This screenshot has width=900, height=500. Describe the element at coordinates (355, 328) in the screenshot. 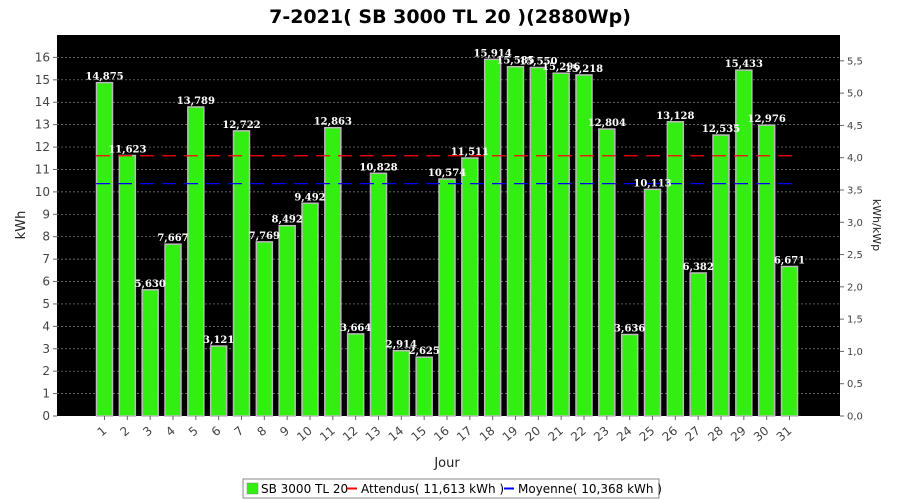

I see `bar-value-label: 3,664` at that location.